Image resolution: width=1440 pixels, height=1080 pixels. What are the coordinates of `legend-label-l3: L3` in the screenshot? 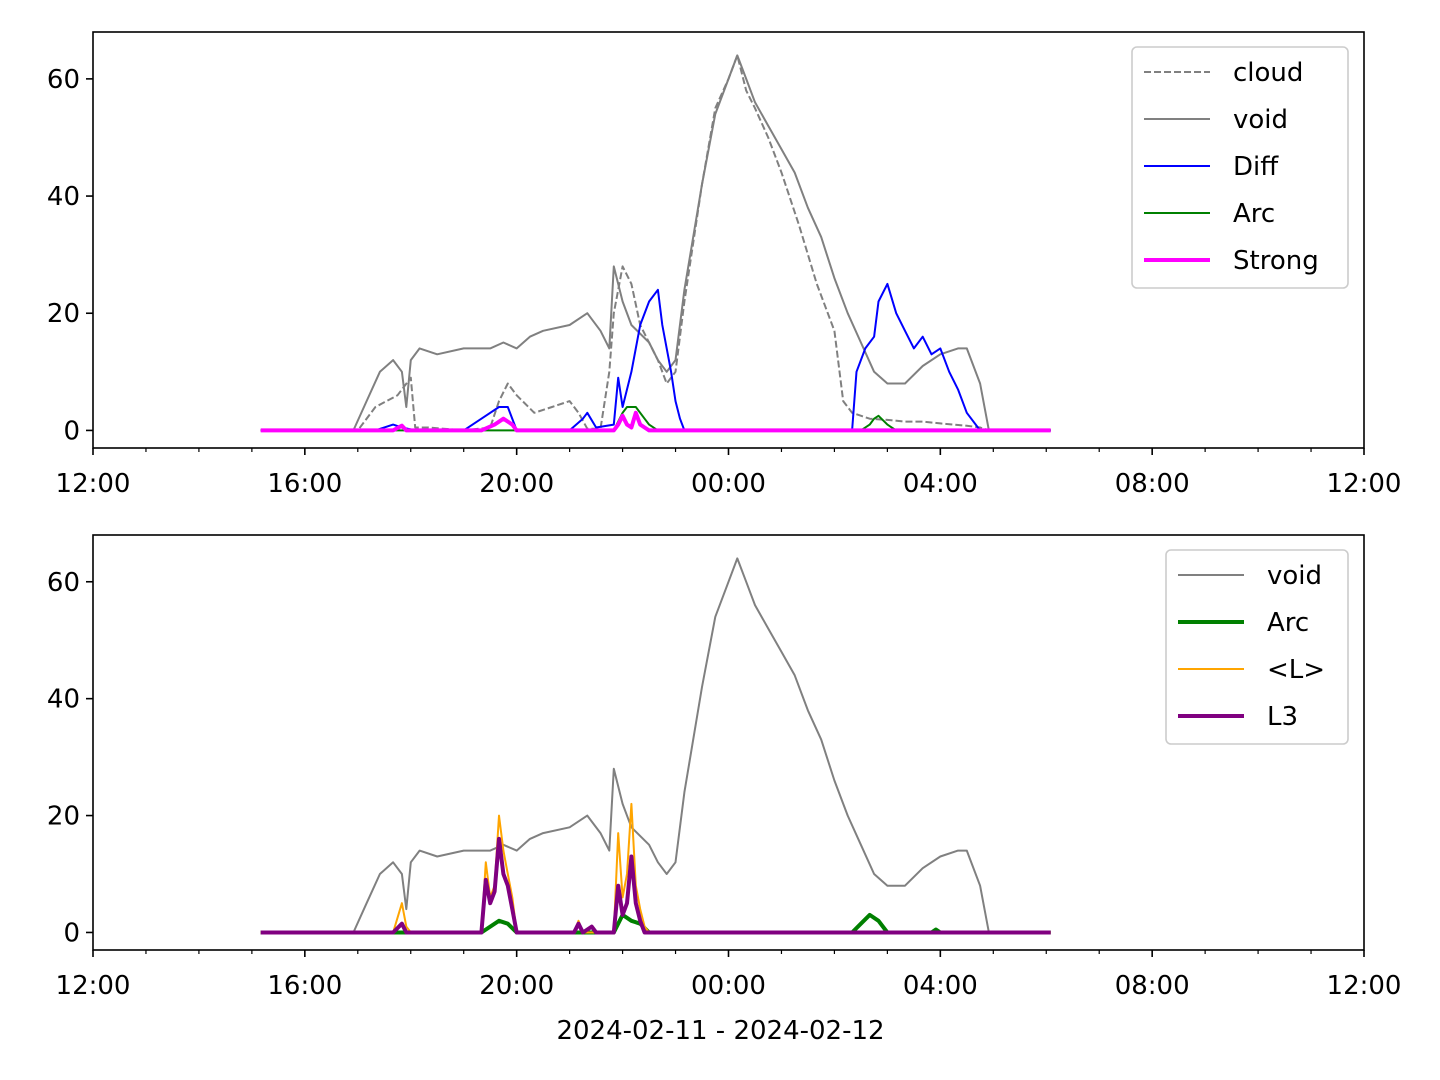 It's located at (1282, 717).